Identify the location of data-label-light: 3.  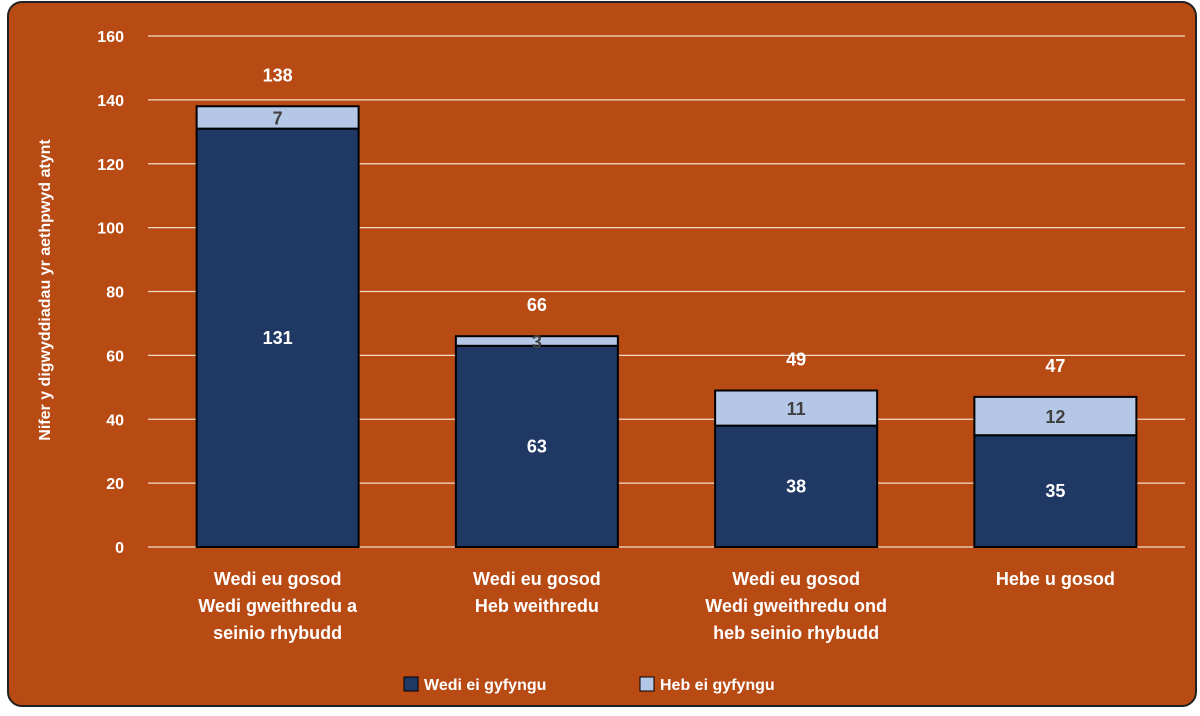
(537, 342).